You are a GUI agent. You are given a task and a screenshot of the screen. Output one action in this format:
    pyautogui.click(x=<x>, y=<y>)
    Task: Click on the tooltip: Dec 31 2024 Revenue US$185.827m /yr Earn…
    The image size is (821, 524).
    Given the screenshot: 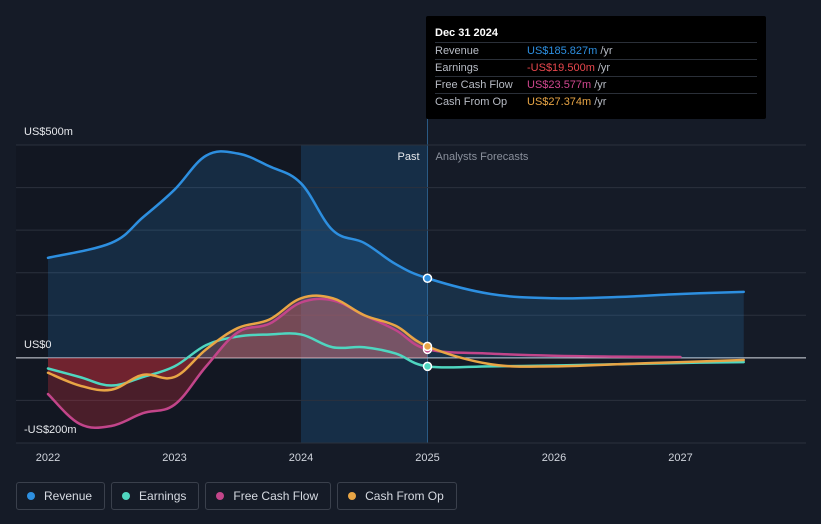 What is the action you would take?
    pyautogui.click(x=596, y=67)
    